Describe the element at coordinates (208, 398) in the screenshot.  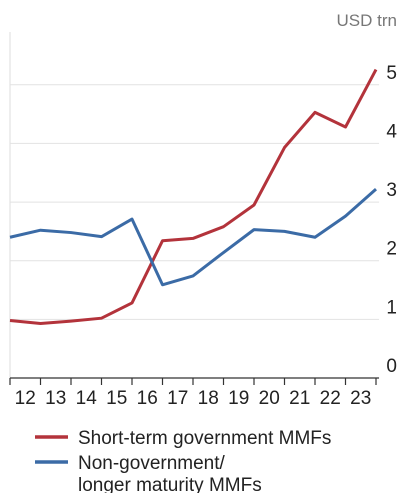
I see `x-tick-label: 18` at that location.